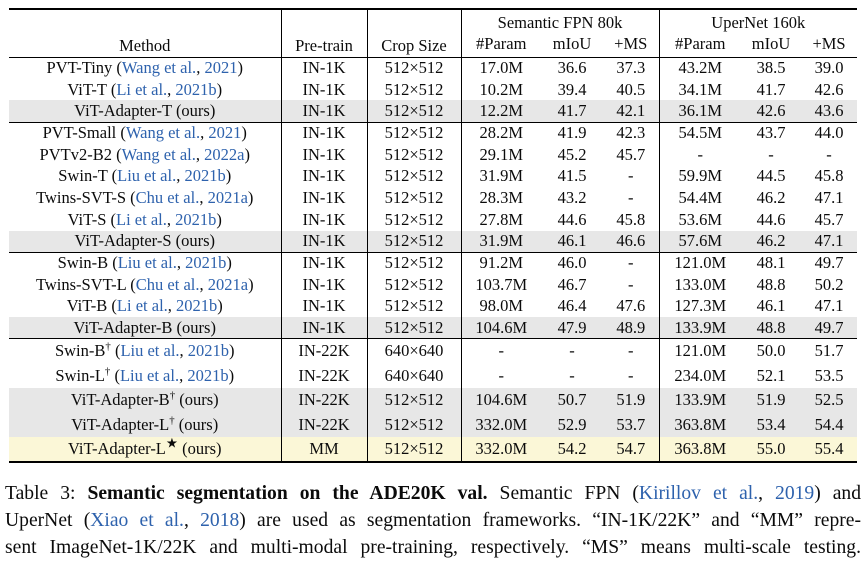 The height and width of the screenshot is (573, 865). What do you see at coordinates (631, 110) in the screenshot?
I see `fpn-ms-cell: 42.1` at bounding box center [631, 110].